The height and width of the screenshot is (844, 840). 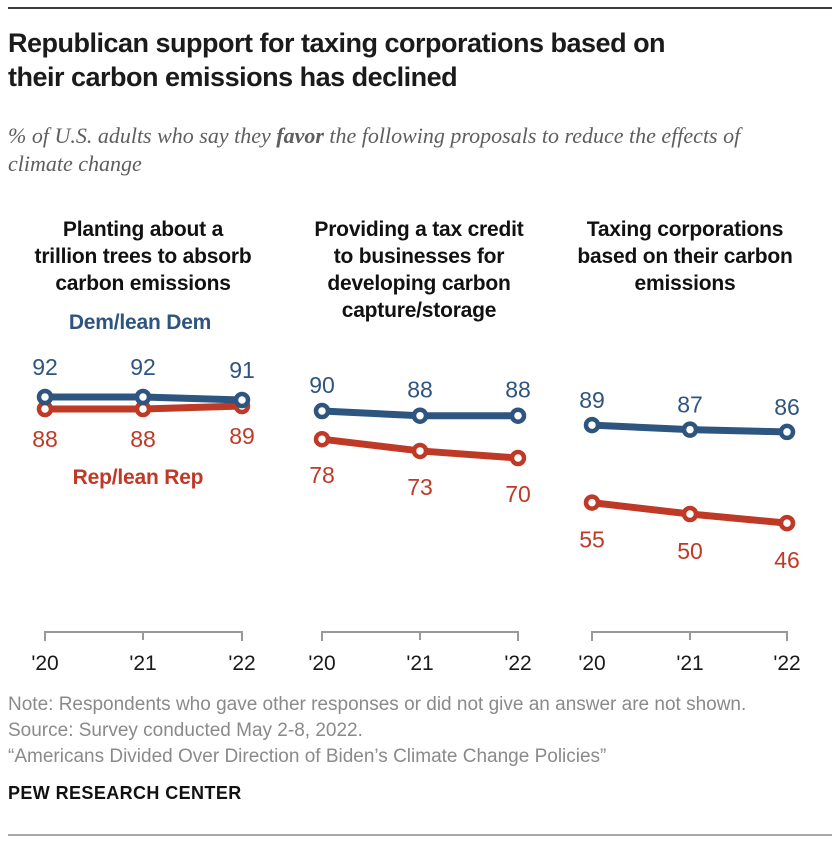 What do you see at coordinates (690, 551) in the screenshot?
I see `rep-value-label: 50` at bounding box center [690, 551].